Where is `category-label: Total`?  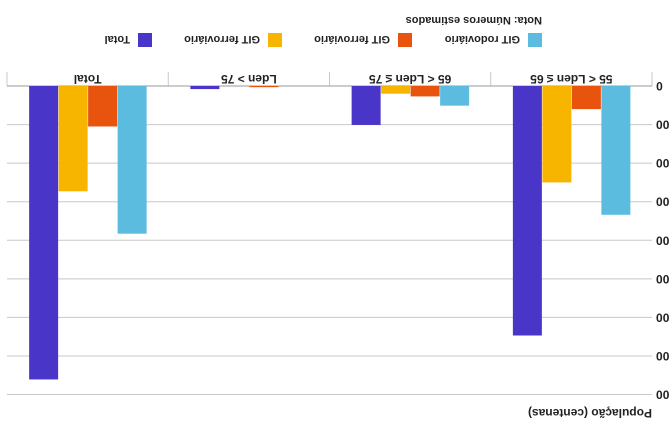
category-label: Total is located at coordinates (88, 79).